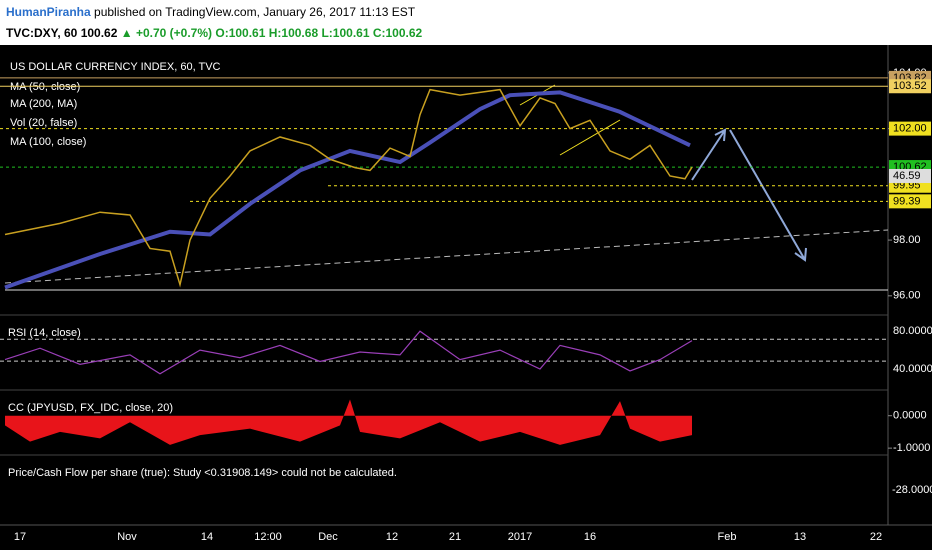 The height and width of the screenshot is (550, 932). I want to click on y-tick-label: 80.0000, so click(912, 331).